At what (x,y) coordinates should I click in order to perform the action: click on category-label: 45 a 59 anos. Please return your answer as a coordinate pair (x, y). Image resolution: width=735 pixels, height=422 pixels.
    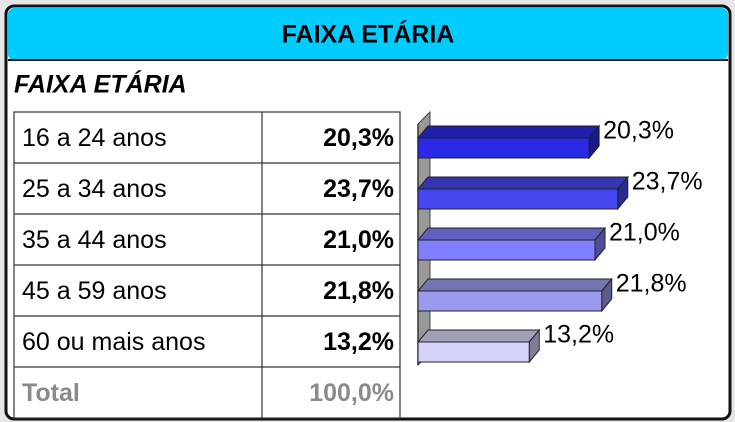
    Looking at the image, I should click on (94, 291).